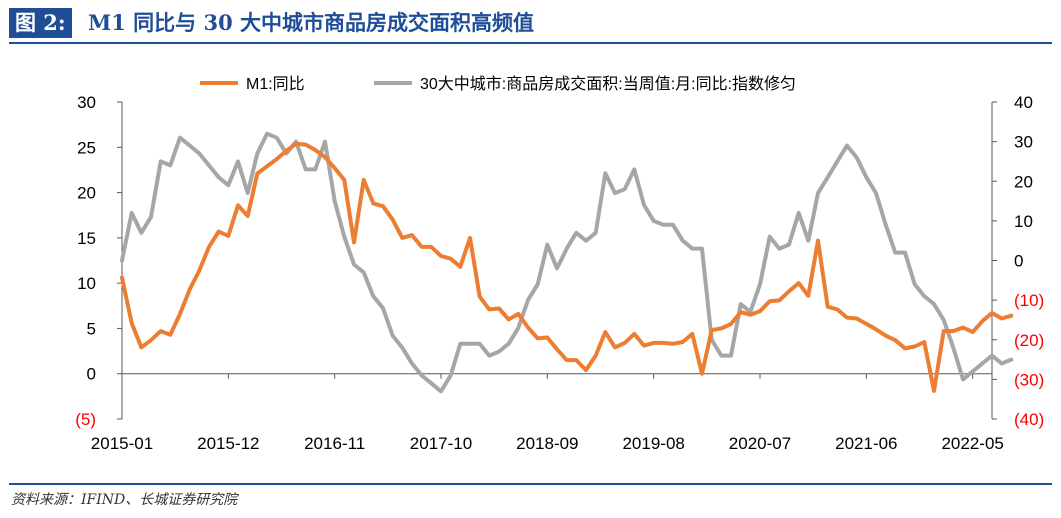 The width and height of the screenshot is (1061, 518). I want to click on x-axis-tick-label: 2020-07, so click(760, 443).